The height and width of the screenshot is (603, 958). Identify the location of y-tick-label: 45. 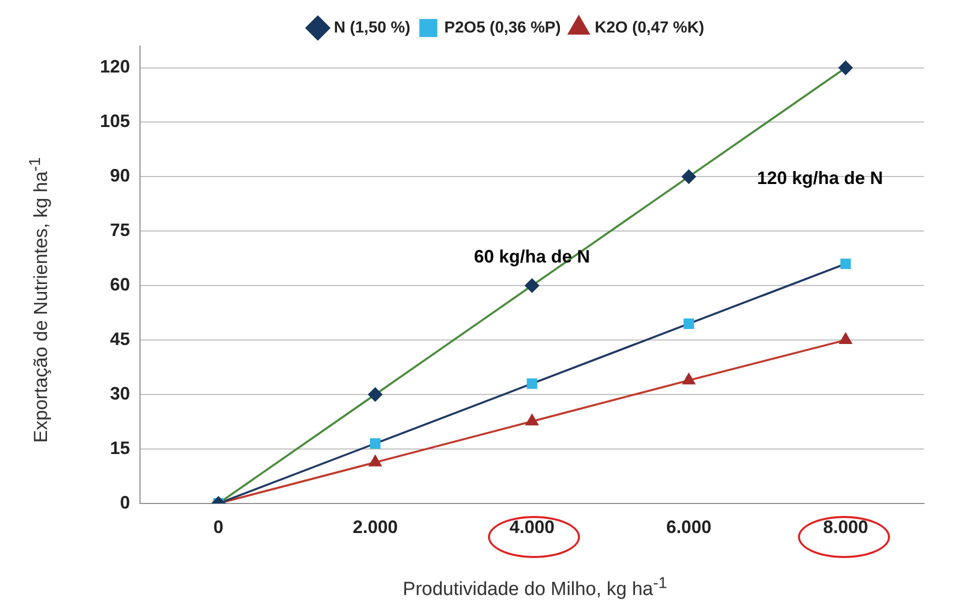
(120, 339).